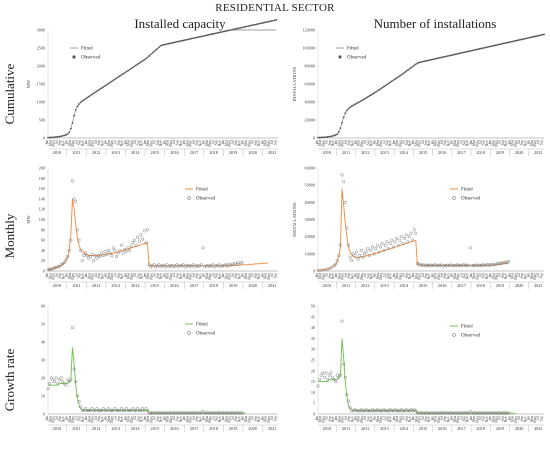 This screenshot has width=550, height=452. What do you see at coordinates (365, 285) in the screenshot?
I see `monthly-installations-year-label: 2012` at bounding box center [365, 285].